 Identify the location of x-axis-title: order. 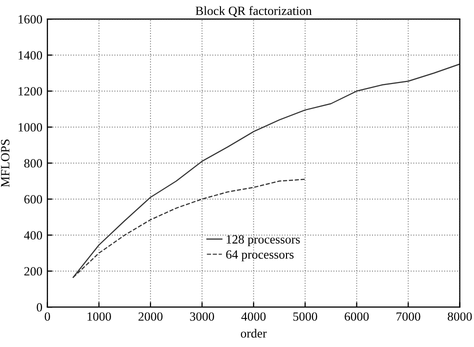
(253, 333).